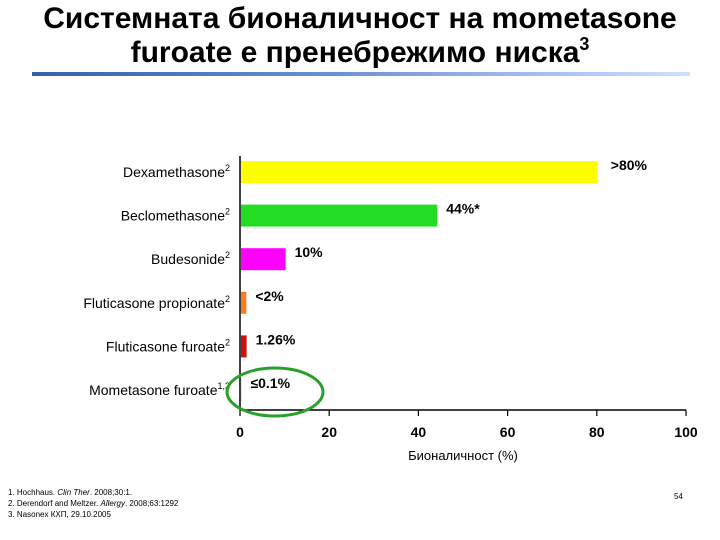 Image resolution: width=720 pixels, height=540 pixels. I want to click on footnote-journal: Allergy, so click(112, 503).